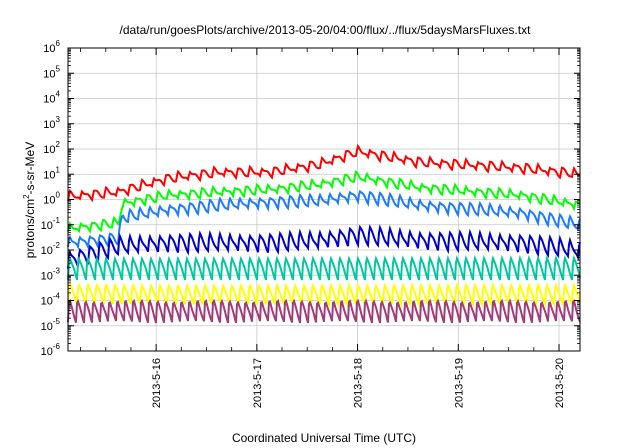 Image resolution: width=640 pixels, height=448 pixels. Describe the element at coordinates (459, 383) in the screenshot. I see `x-tick-label: 2013-5-19` at that location.